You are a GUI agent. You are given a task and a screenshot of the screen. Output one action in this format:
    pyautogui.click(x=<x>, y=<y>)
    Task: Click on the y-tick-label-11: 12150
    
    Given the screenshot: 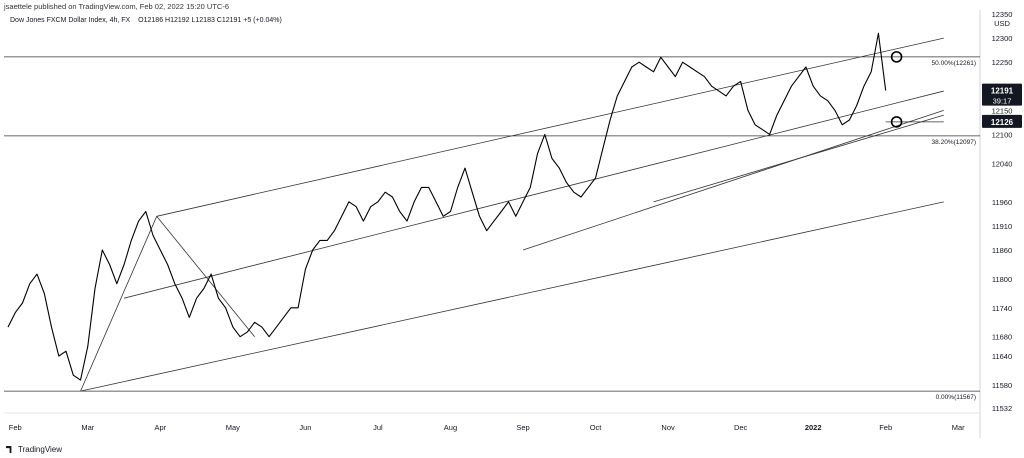 What is the action you would take?
    pyautogui.click(x=1002, y=110)
    